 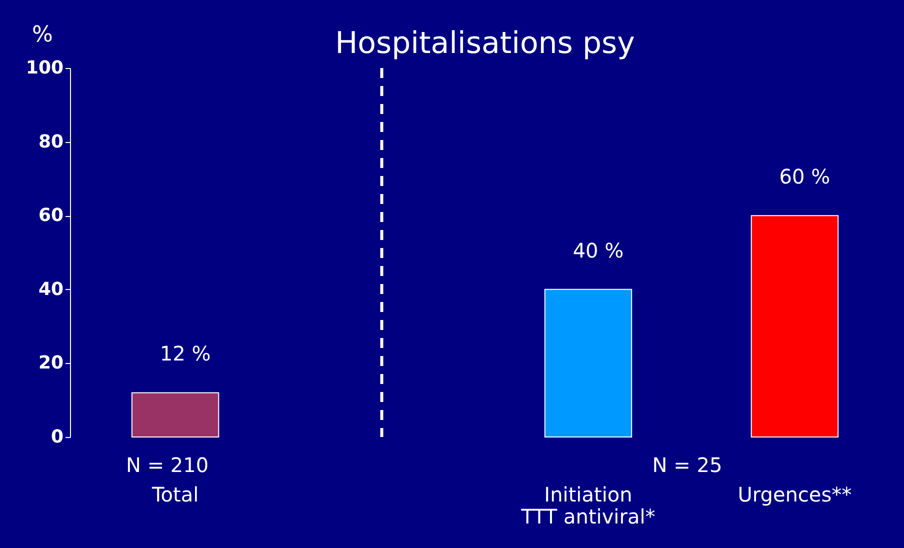 What do you see at coordinates (42, 35) in the screenshot?
I see `y-axis-title: %` at bounding box center [42, 35].